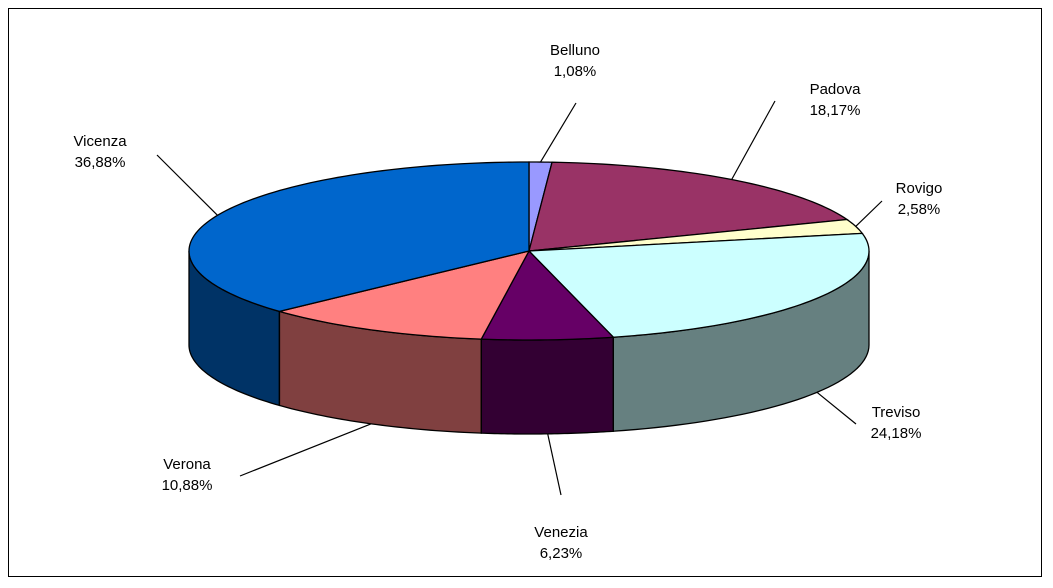  Describe the element at coordinates (187, 464) in the screenshot. I see `label-name-verona: Verona` at that location.